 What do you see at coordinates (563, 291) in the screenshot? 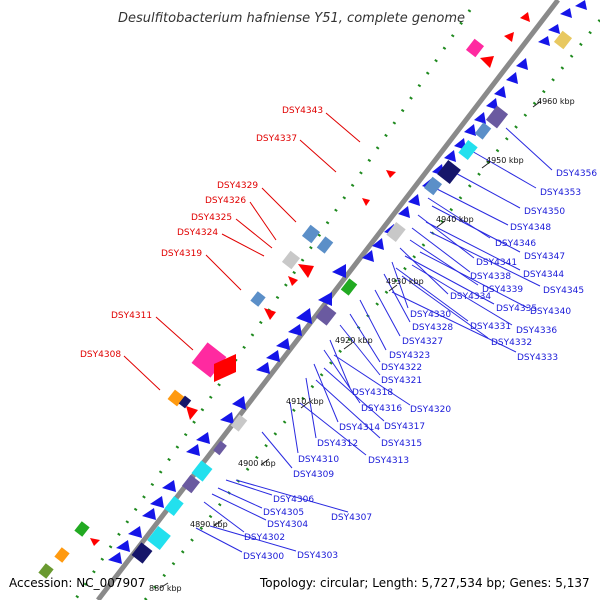
I see `gene-label-reverse: DSY4345` at bounding box center [563, 291].